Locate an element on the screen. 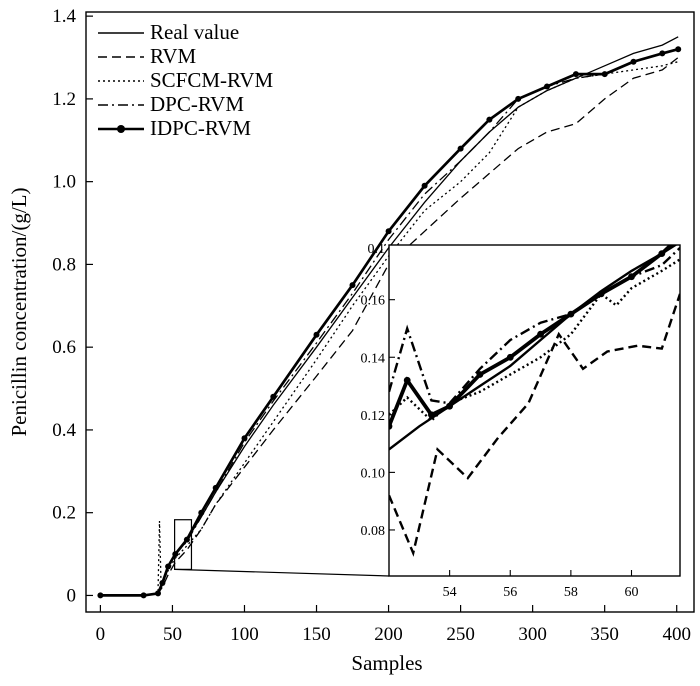 This screenshot has height=686, width=700. legend-label: SCFCM-RVM is located at coordinates (212, 80).